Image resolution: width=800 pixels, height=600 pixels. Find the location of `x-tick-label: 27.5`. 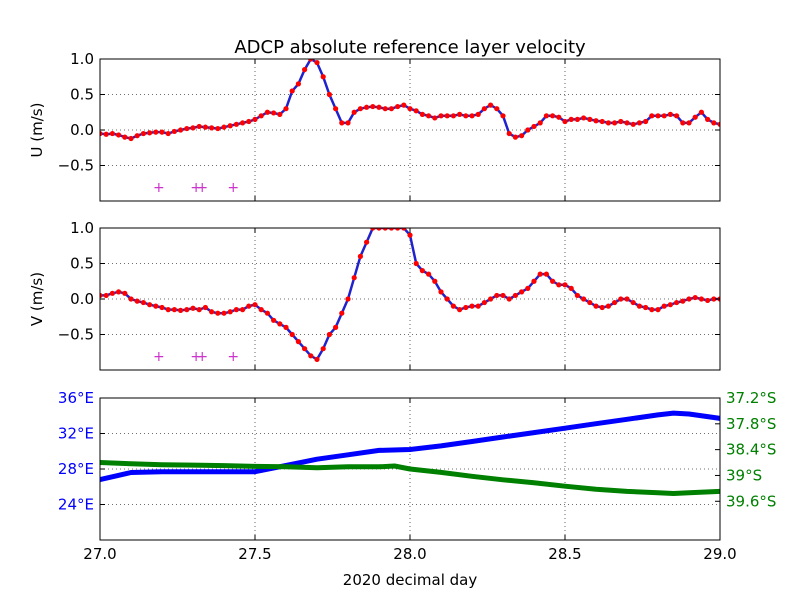

x-tick-label: 27.5 is located at coordinates (254, 554).